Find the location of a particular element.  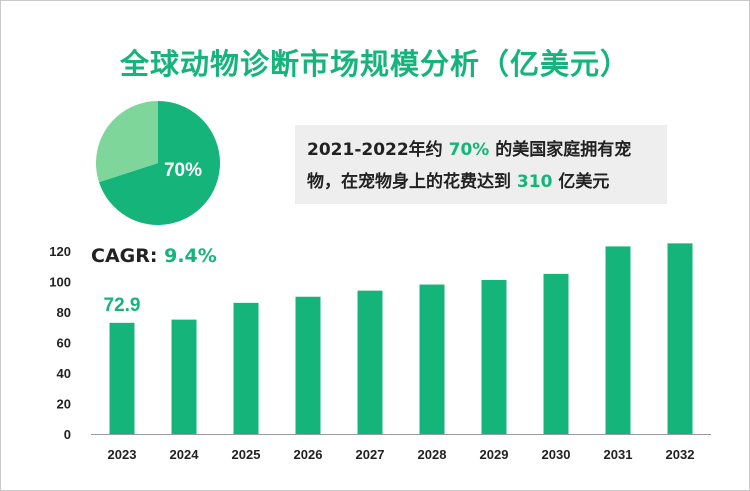

x-tick-label: 2025 is located at coordinates (246, 454).